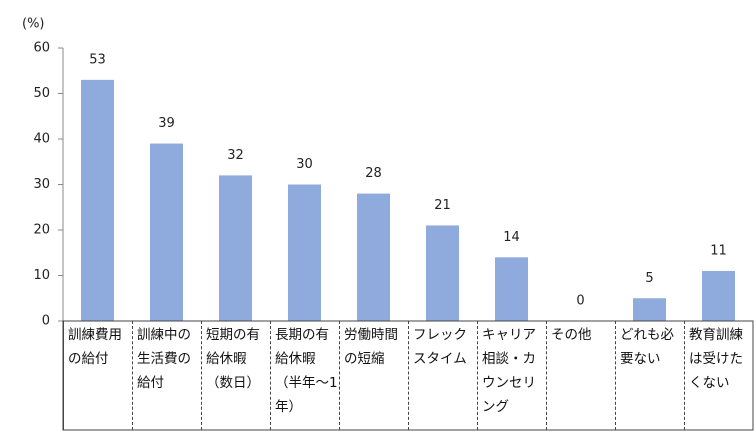  Describe the element at coordinates (649, 375) in the screenshot. I see `x-tick-label: どれも必 要ない` at that location.